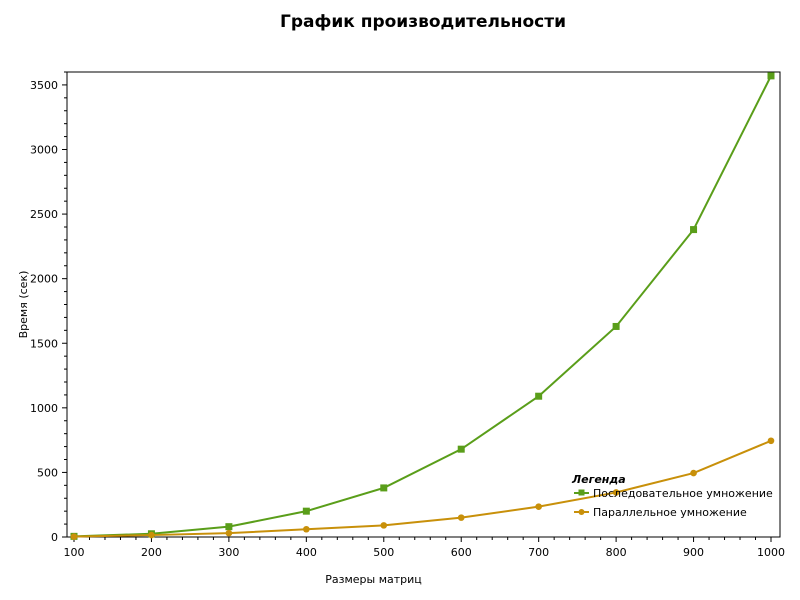 The width and height of the screenshot is (800, 600). Describe the element at coordinates (228, 552) in the screenshot. I see `x-tick-label: 300` at that location.